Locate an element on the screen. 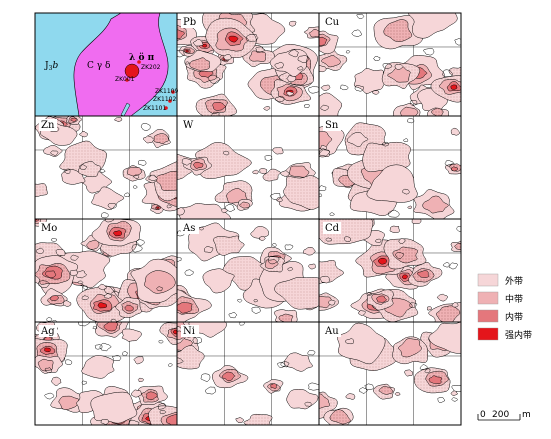  panel-sn is located at coordinates (390, 167).